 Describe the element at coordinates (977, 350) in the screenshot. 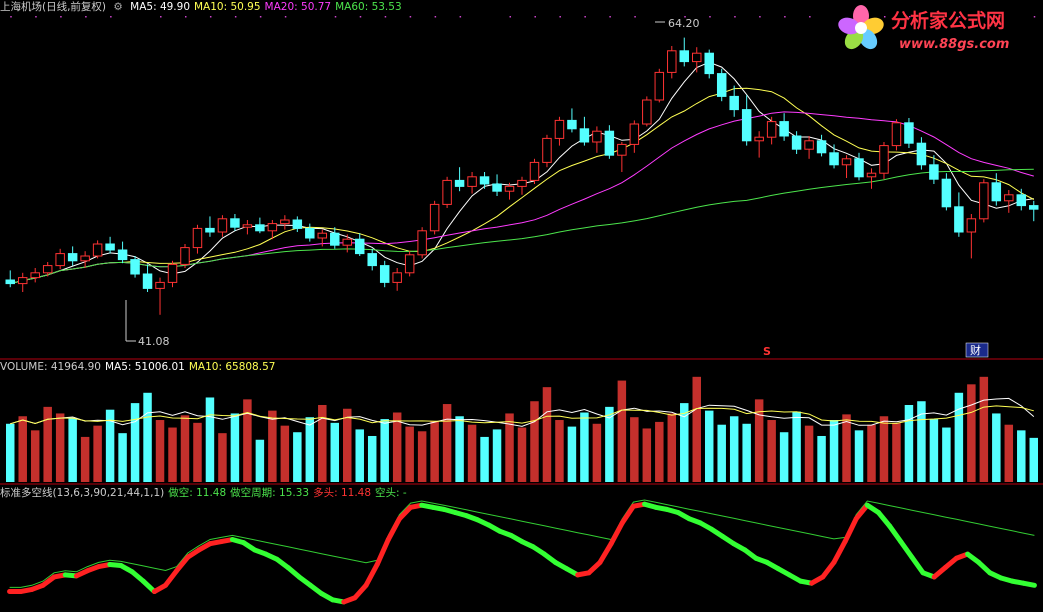

I see `finance-event-box` at that location.